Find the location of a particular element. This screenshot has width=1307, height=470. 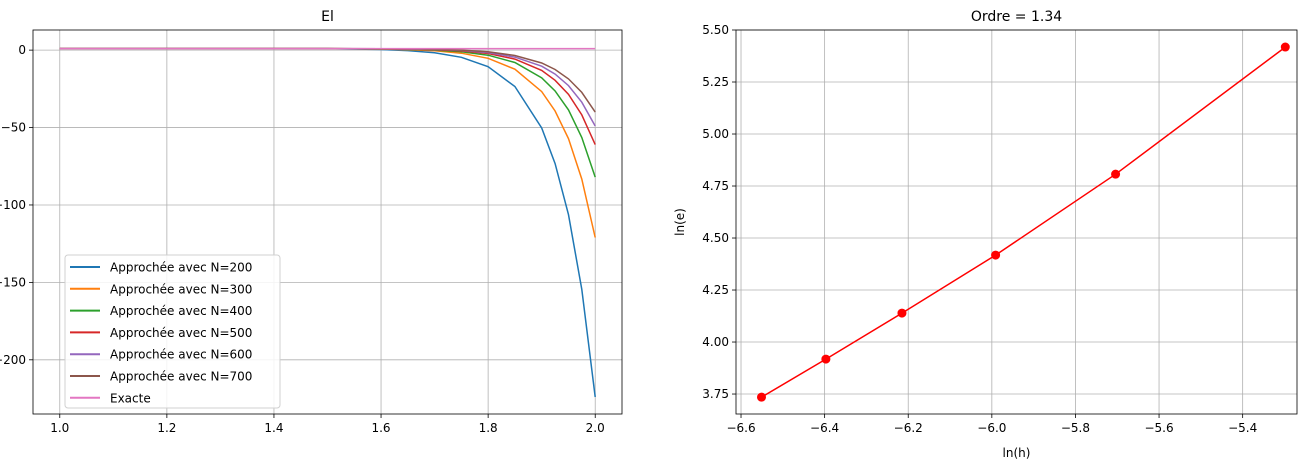

y-tick-label: 4.25 is located at coordinates (715, 290).